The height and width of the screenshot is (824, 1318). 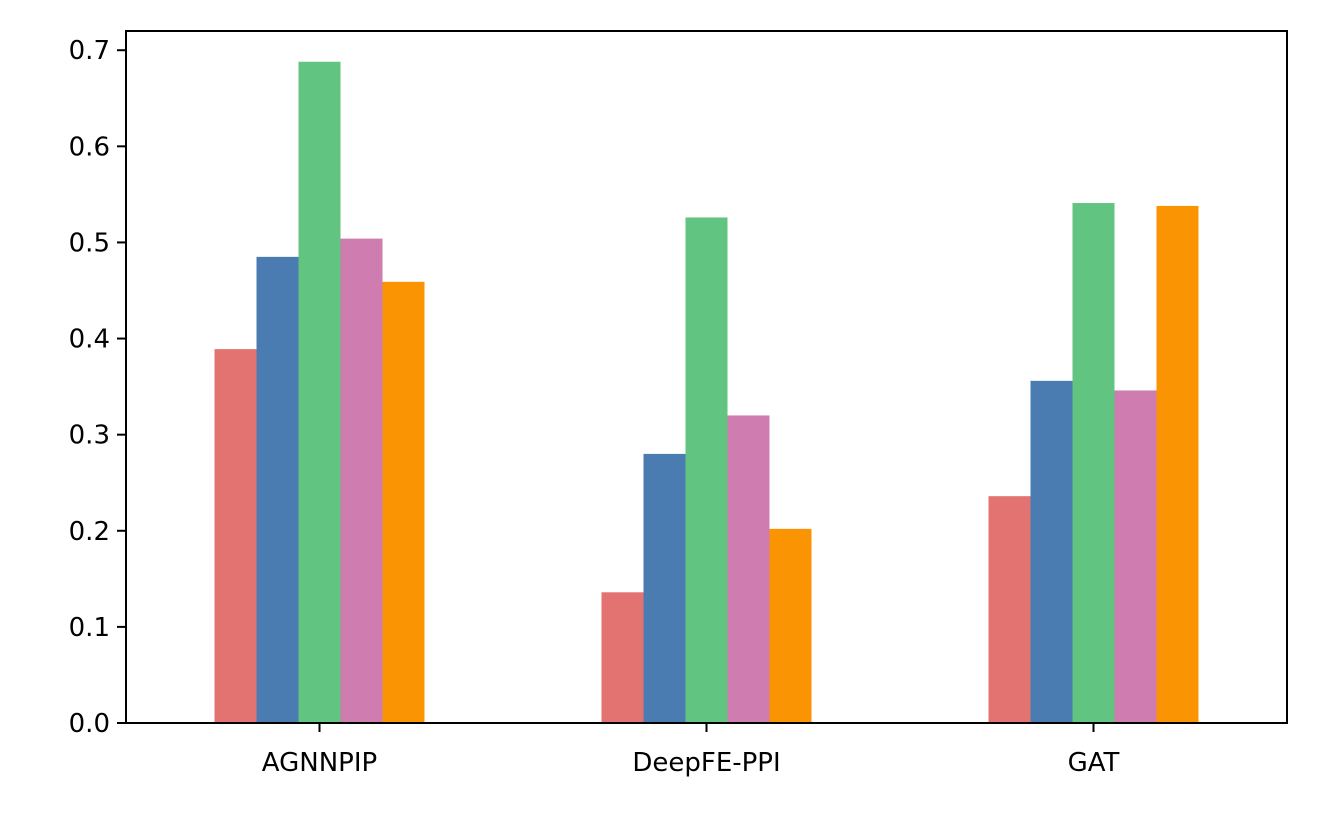 I want to click on y-tick-label: 0.7, so click(x=89, y=51).